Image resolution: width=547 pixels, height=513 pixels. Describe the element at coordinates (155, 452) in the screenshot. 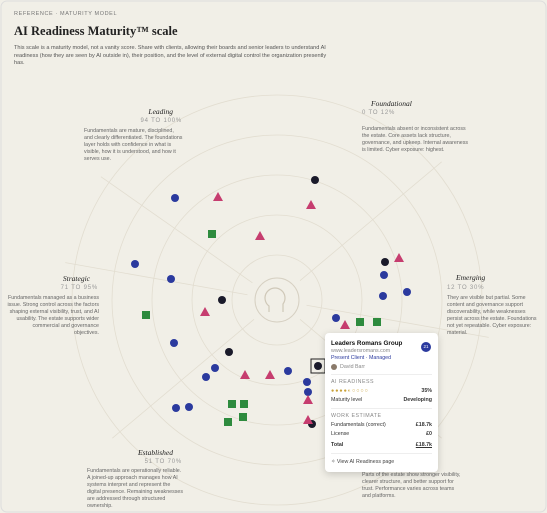

I see `level-name: Established` at that location.